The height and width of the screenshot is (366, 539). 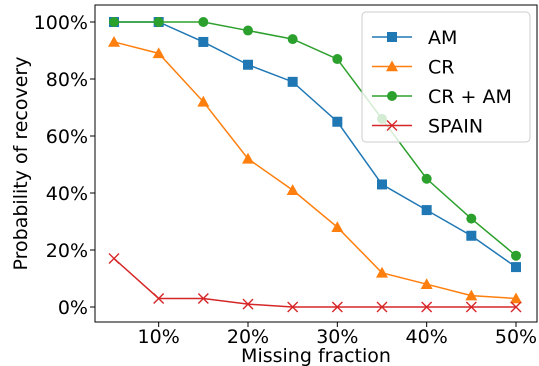 I want to click on y-tick-label: 80%, so click(x=67, y=80).